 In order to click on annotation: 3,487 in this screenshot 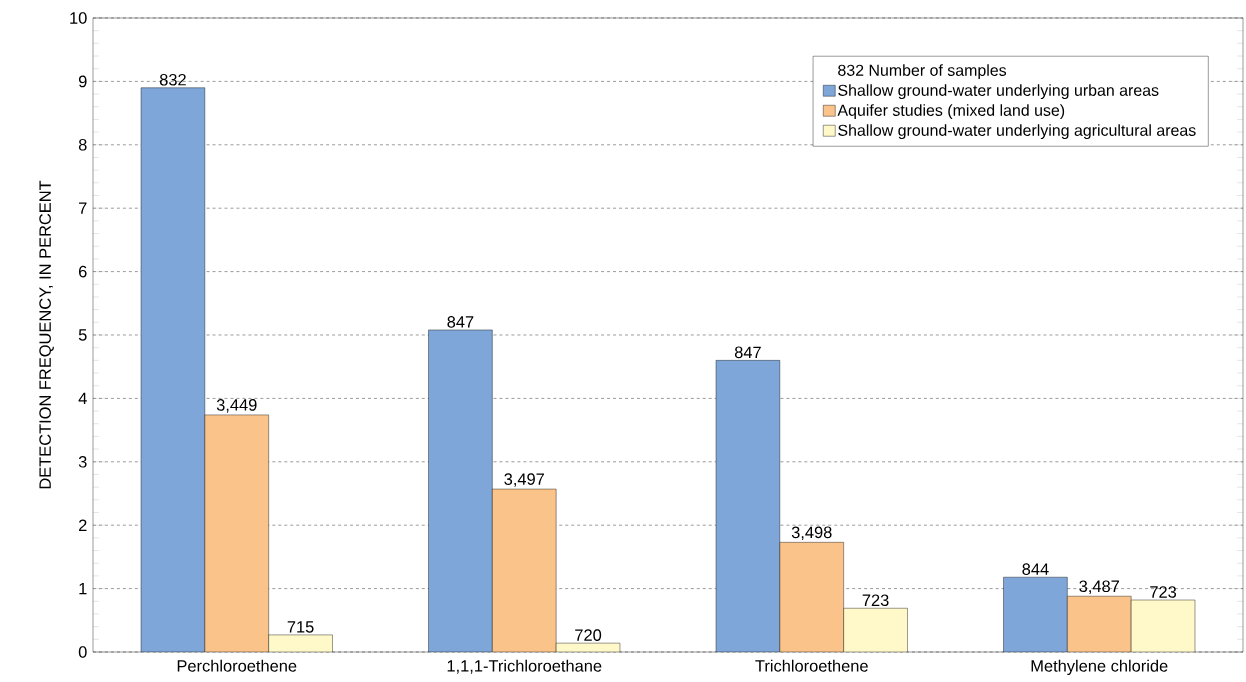, I will do `click(1099, 587)`.